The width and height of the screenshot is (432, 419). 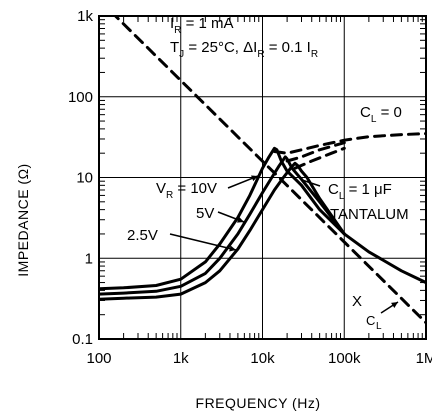 I want to click on cl-zero-label: CL = 0, so click(x=381, y=114).